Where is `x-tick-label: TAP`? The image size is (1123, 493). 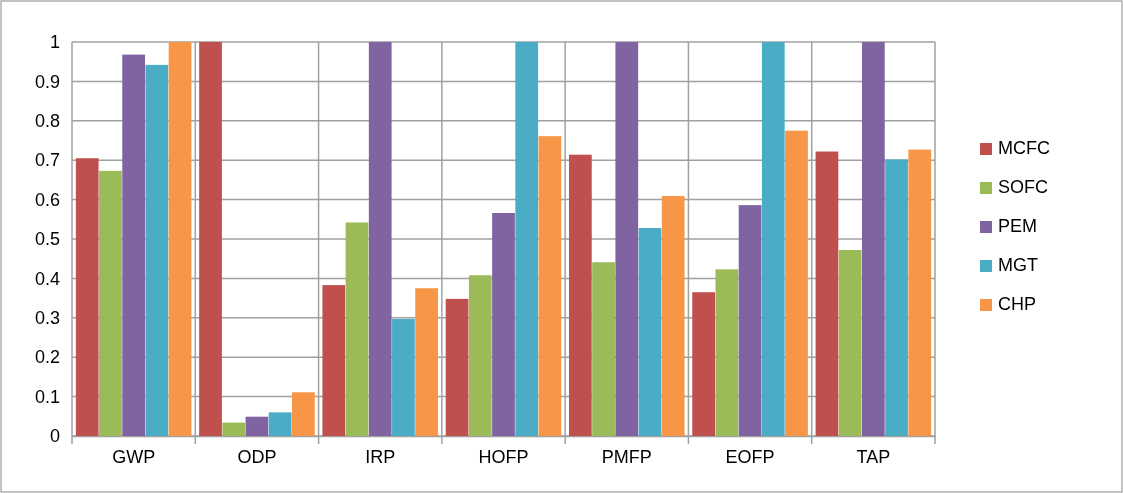
x-tick-label: TAP is located at coordinates (873, 456).